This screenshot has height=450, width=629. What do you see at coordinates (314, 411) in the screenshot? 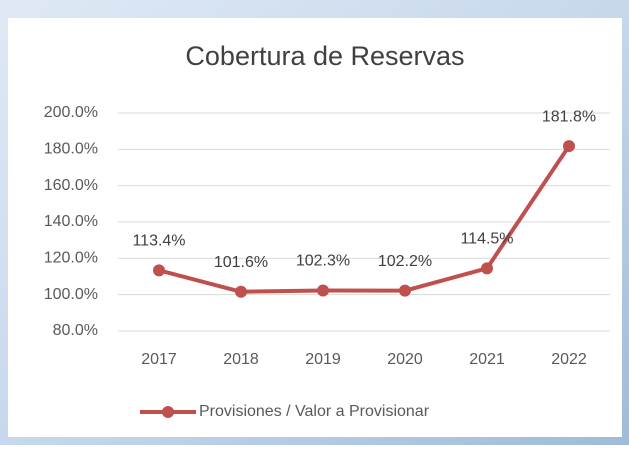
I see `legend-label: Provisiones / Valor a Provisionar` at bounding box center [314, 411].